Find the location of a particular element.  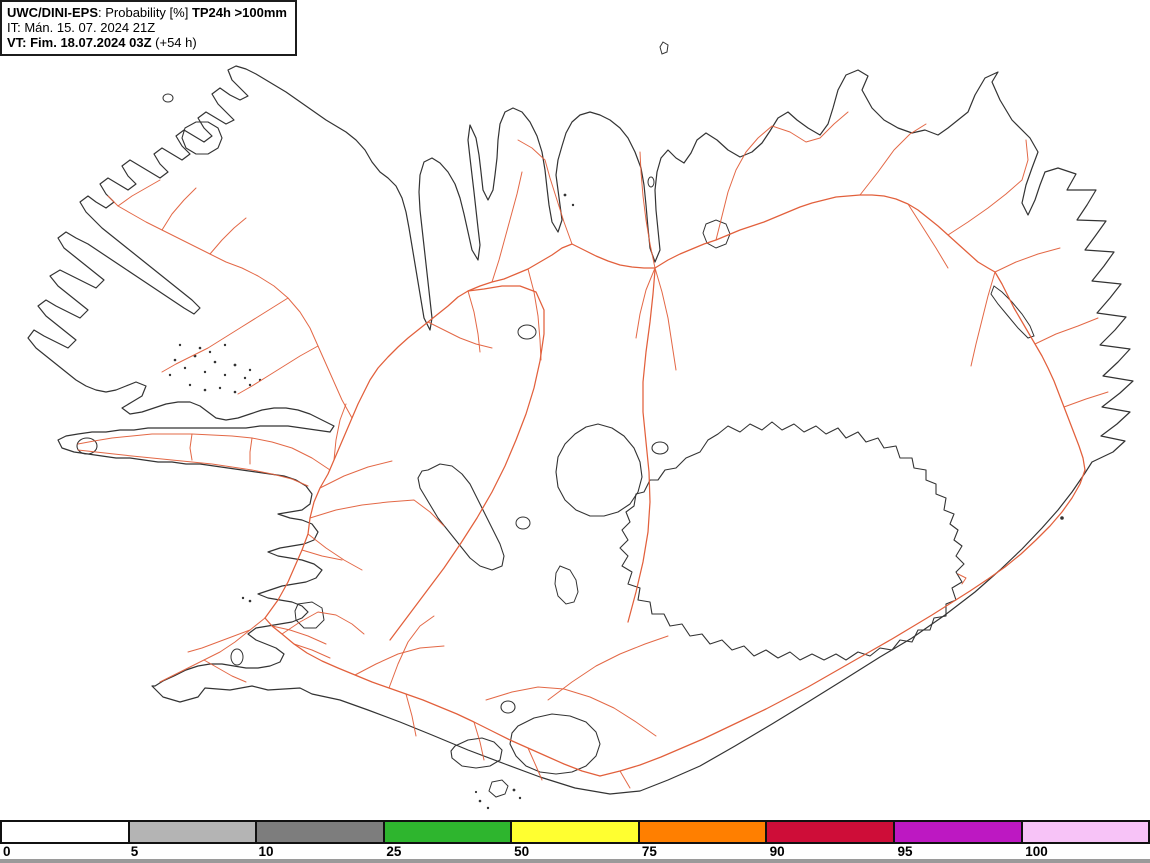

colorbar-tick-label: 75 is located at coordinates (649, 851).